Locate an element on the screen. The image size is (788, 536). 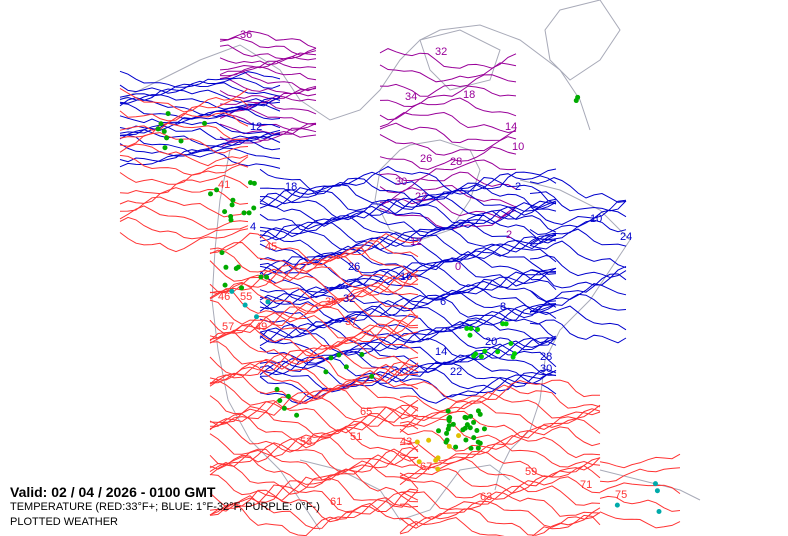
contour-label: 53 is located at coordinates (306, 442).